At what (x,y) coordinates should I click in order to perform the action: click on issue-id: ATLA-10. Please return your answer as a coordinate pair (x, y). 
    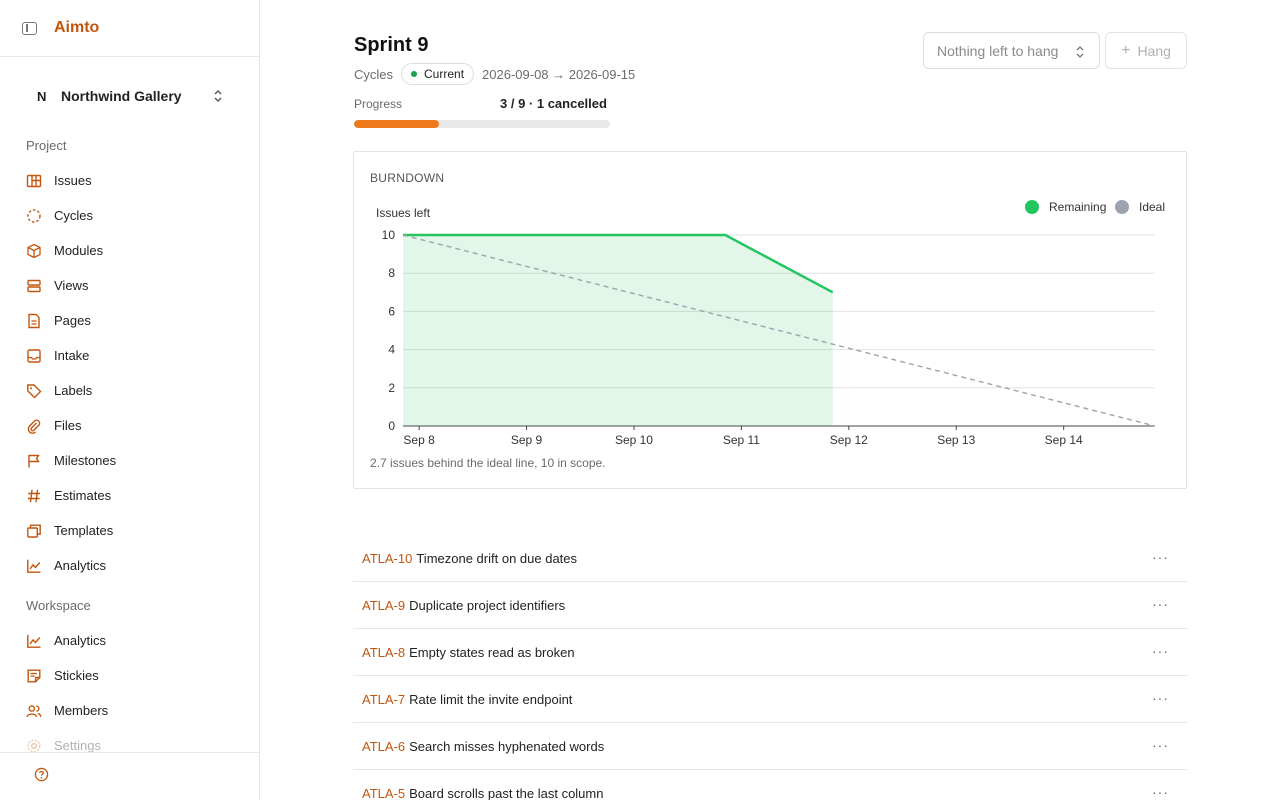
    Looking at the image, I should click on (387, 558).